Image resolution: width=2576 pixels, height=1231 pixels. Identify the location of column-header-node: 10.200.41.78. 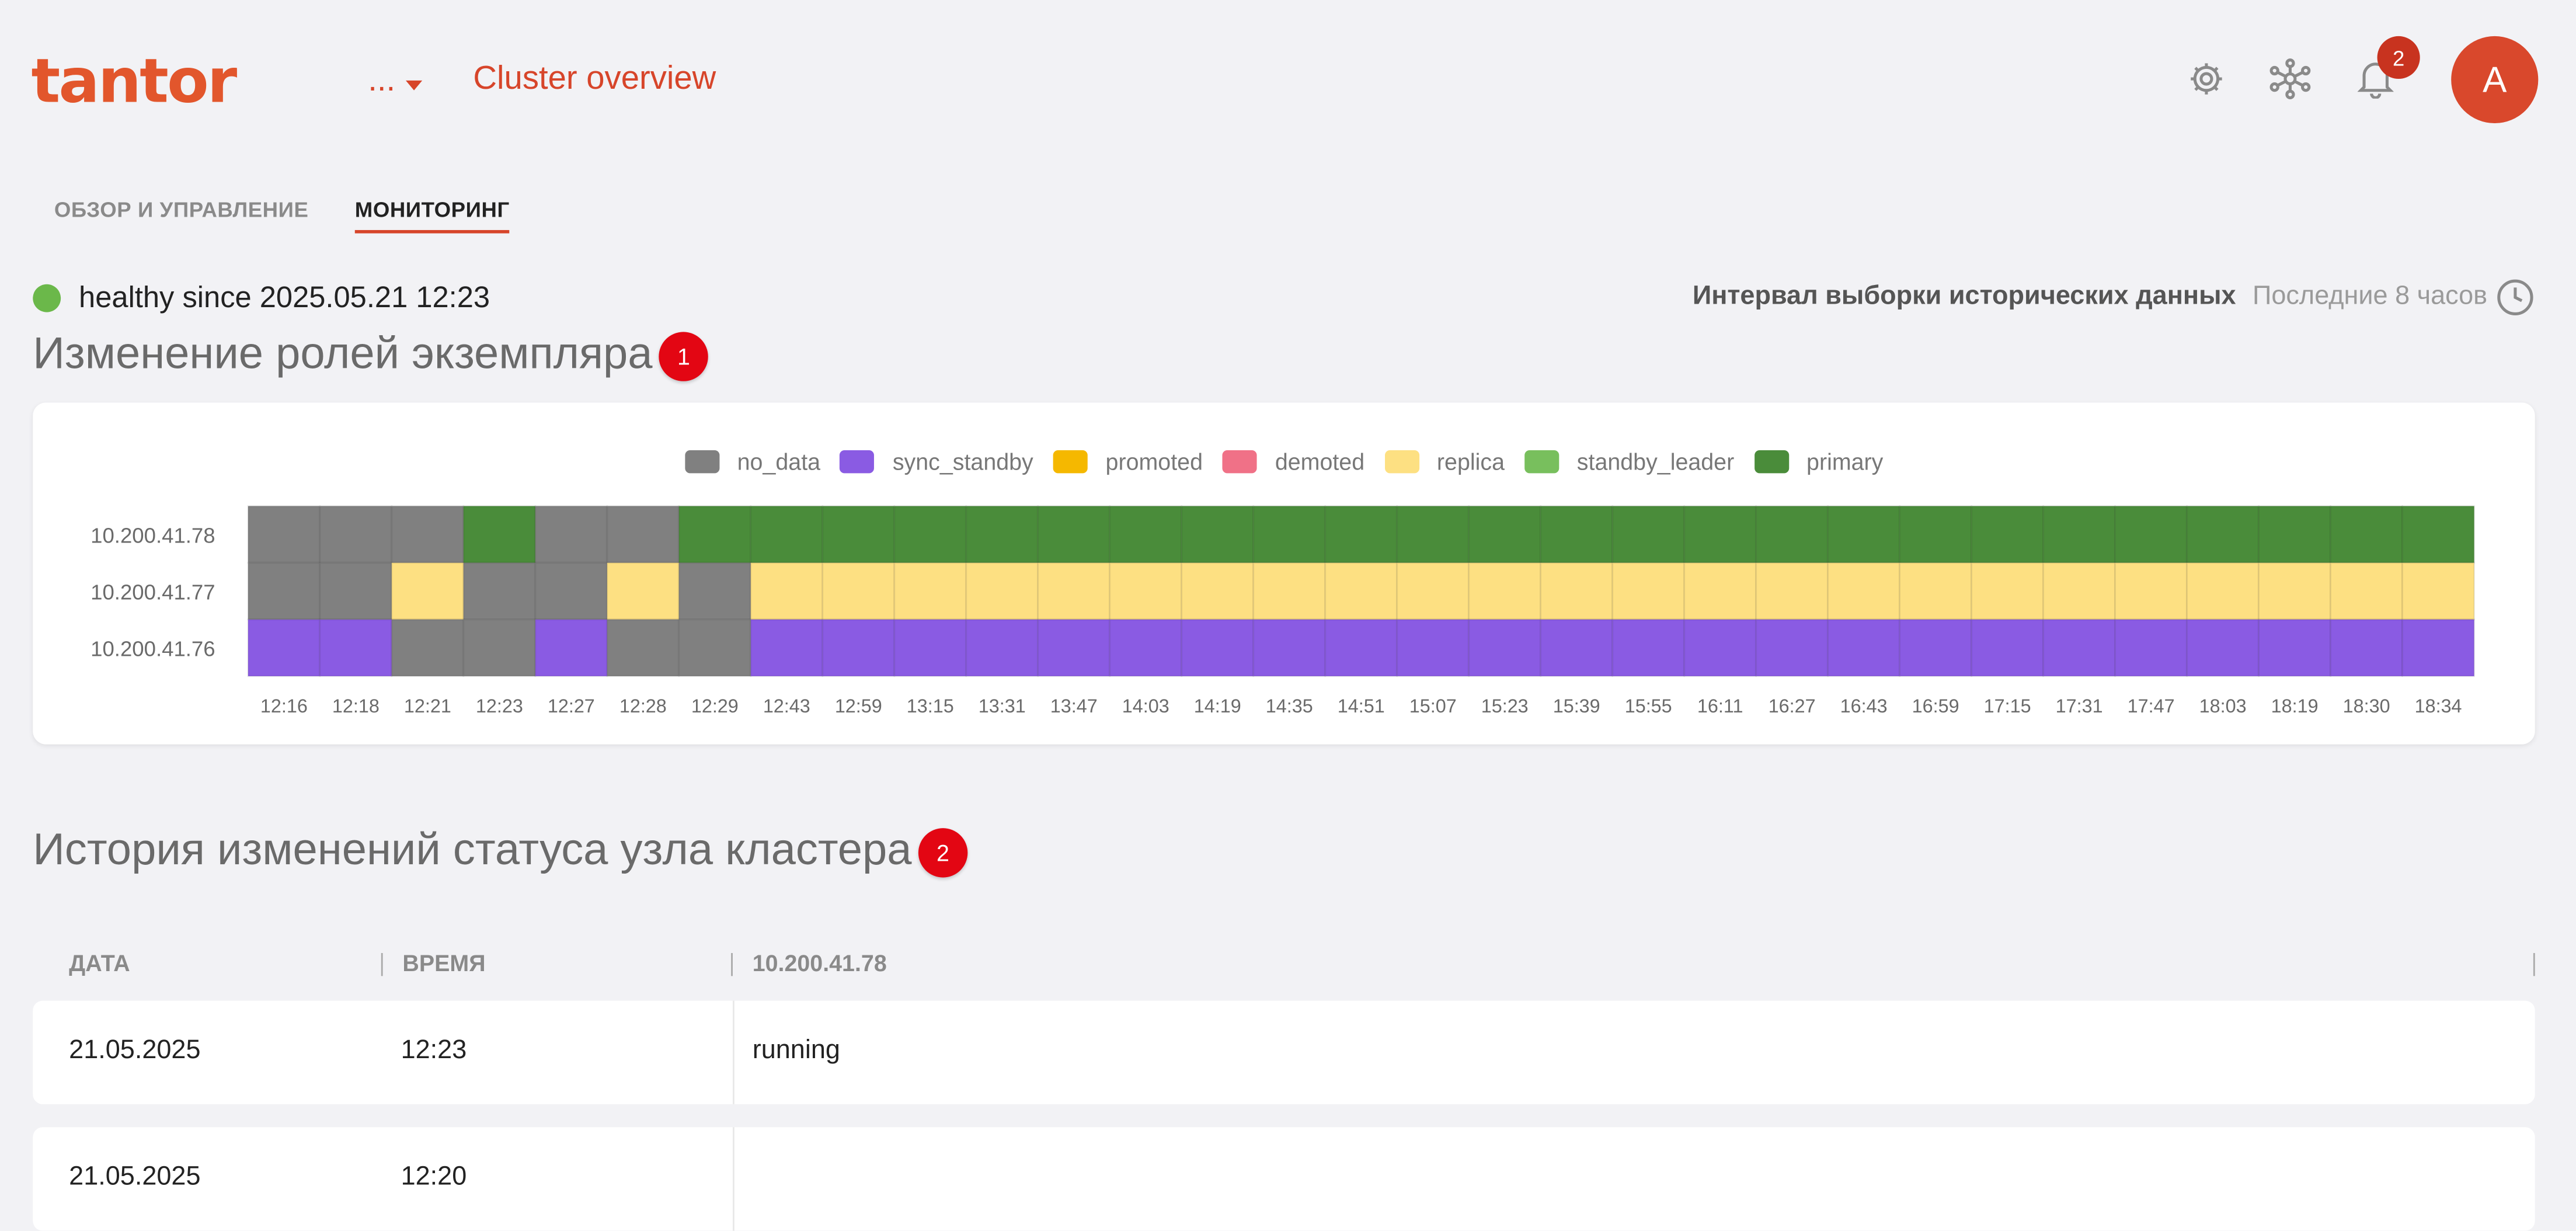
(819, 963).